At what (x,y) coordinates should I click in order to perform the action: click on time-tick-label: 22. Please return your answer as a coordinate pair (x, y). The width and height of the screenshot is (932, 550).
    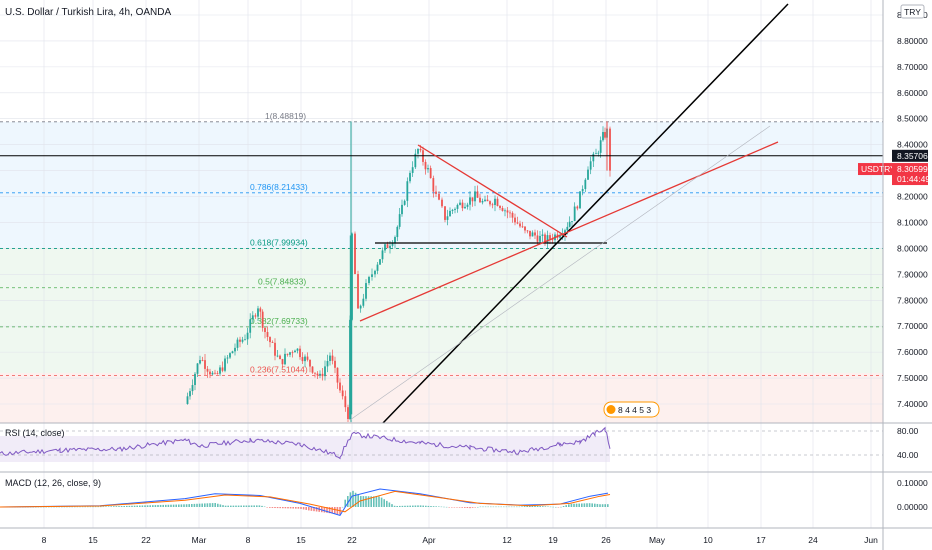
    Looking at the image, I should click on (352, 540).